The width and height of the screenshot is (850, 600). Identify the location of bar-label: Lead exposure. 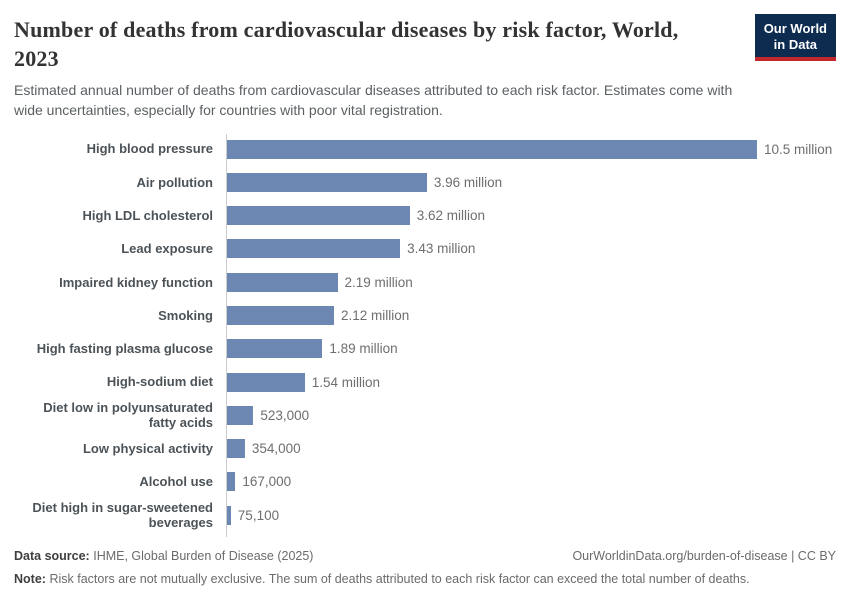
(167, 249).